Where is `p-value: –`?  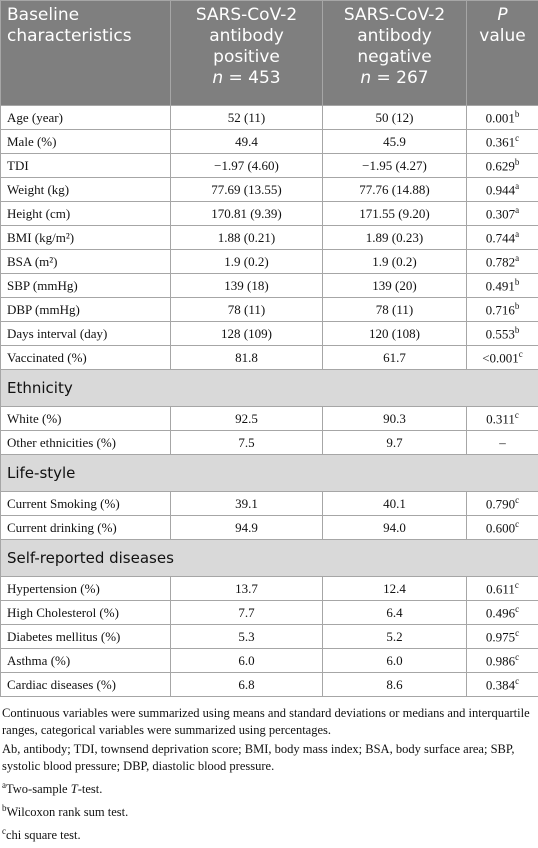
p-value: – is located at coordinates (502, 442).